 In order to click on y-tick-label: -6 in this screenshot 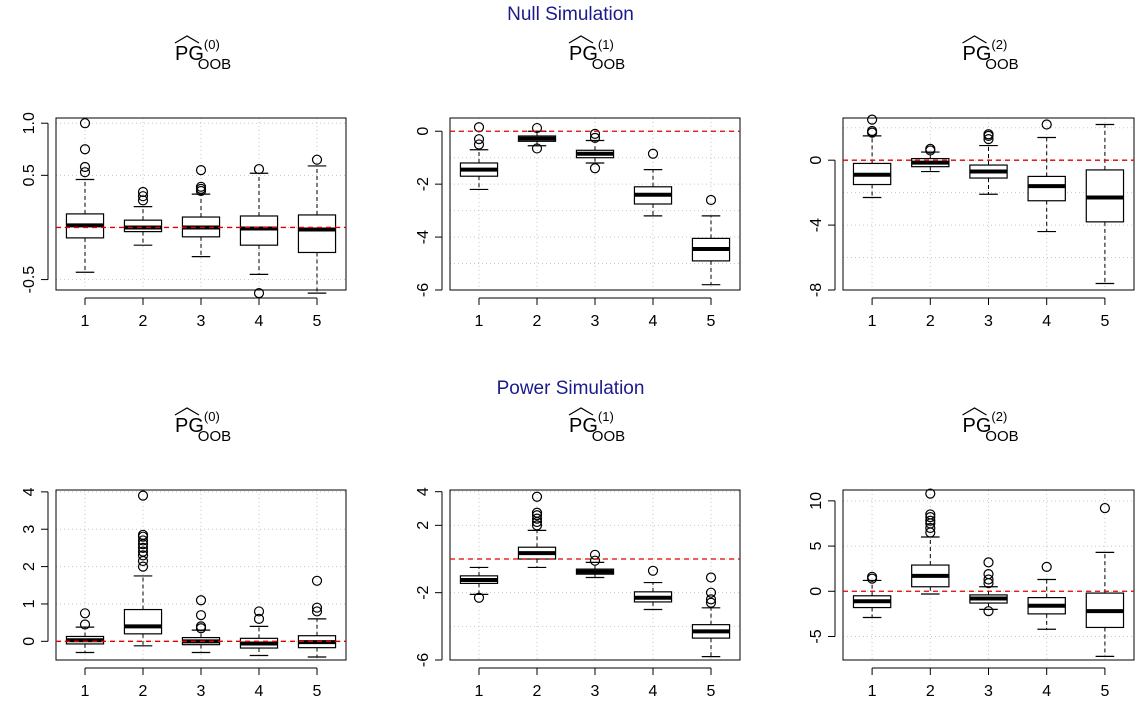, I will do `click(423, 290)`.